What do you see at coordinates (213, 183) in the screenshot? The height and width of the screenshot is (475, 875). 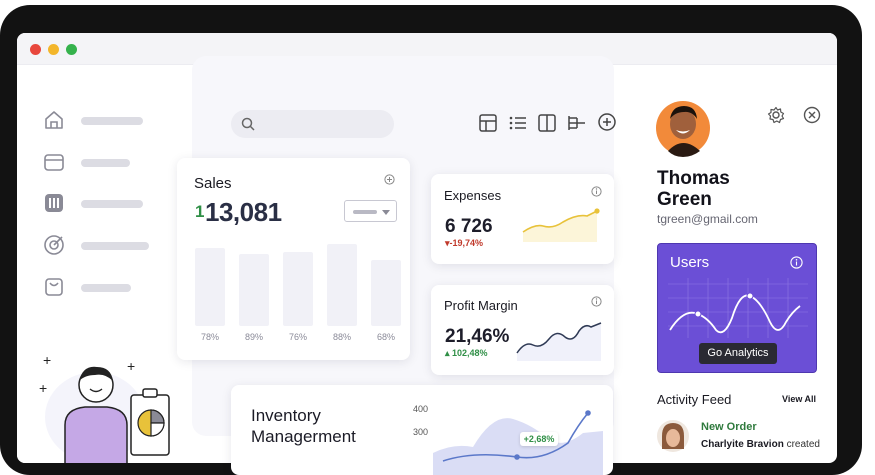 I see `sales-title: Sales` at bounding box center [213, 183].